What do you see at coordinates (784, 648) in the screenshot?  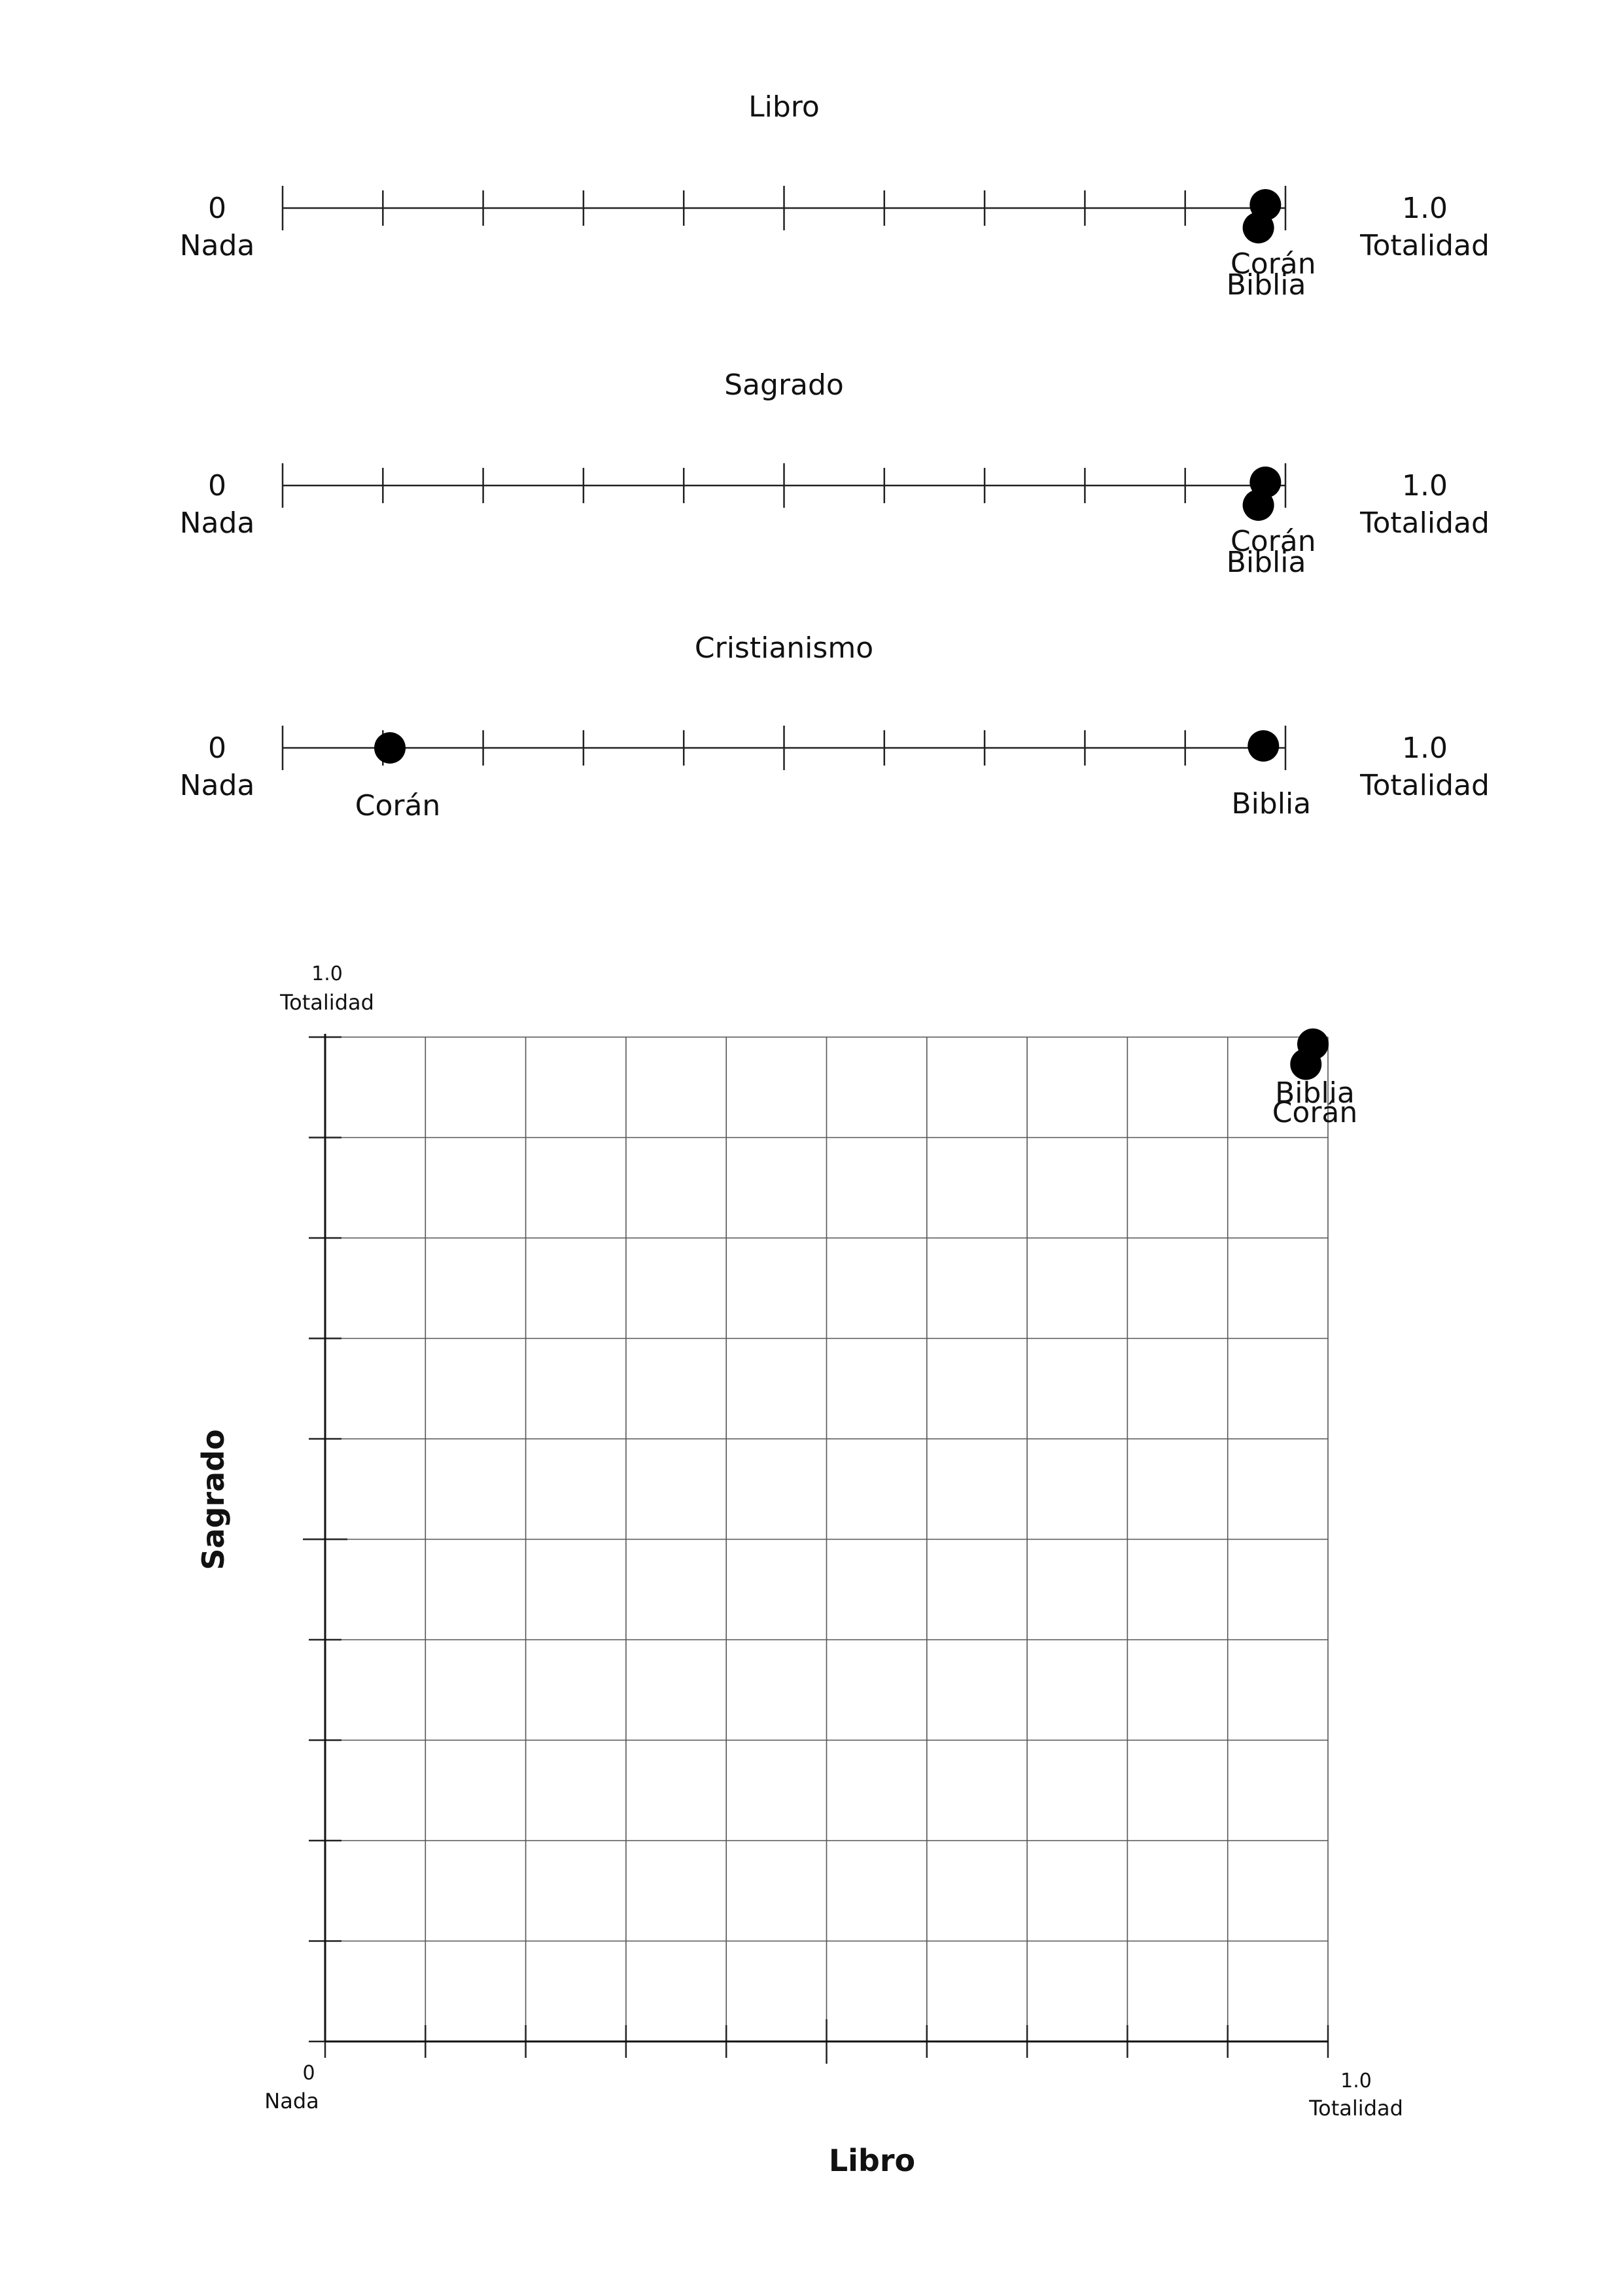 I see `scale-title: Cristianismo` at bounding box center [784, 648].